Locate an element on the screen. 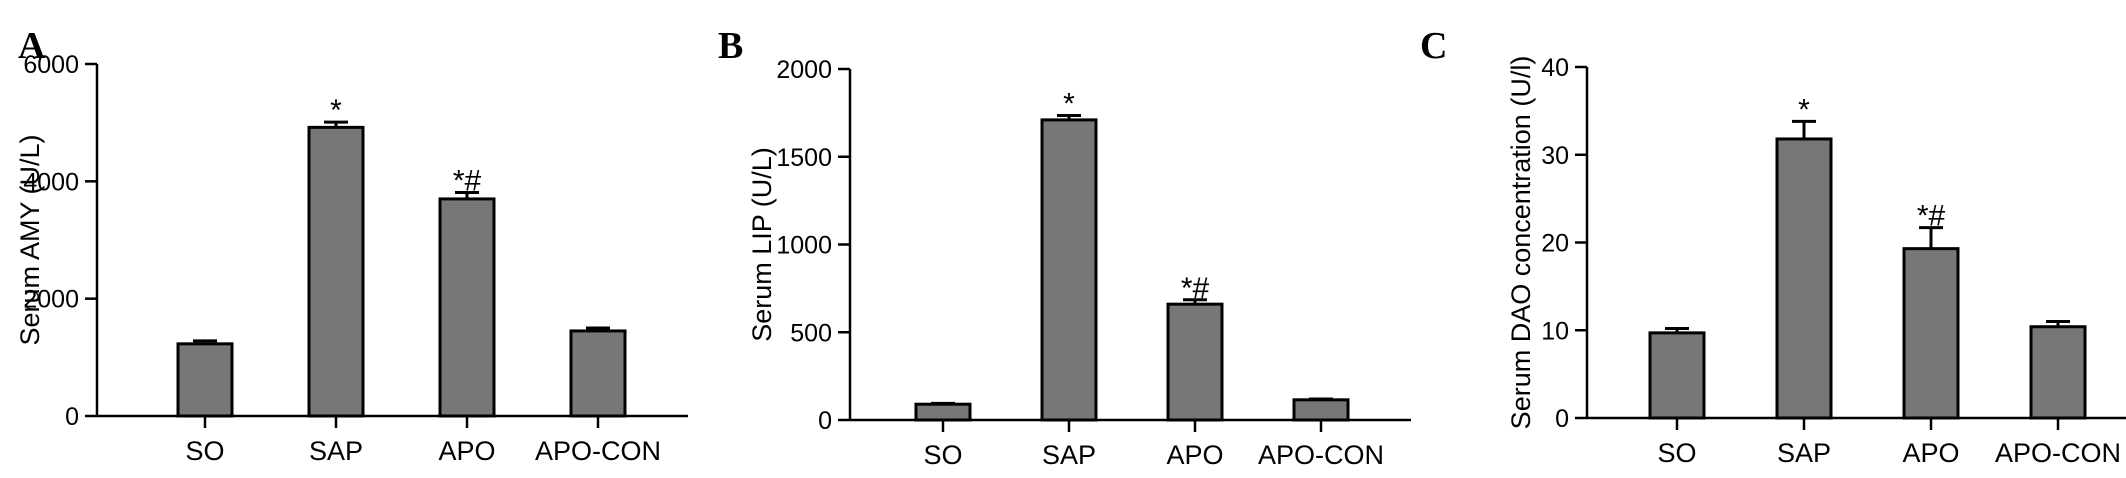 This screenshot has width=2126, height=478. y-tick-label: 1000 is located at coordinates (804, 246).